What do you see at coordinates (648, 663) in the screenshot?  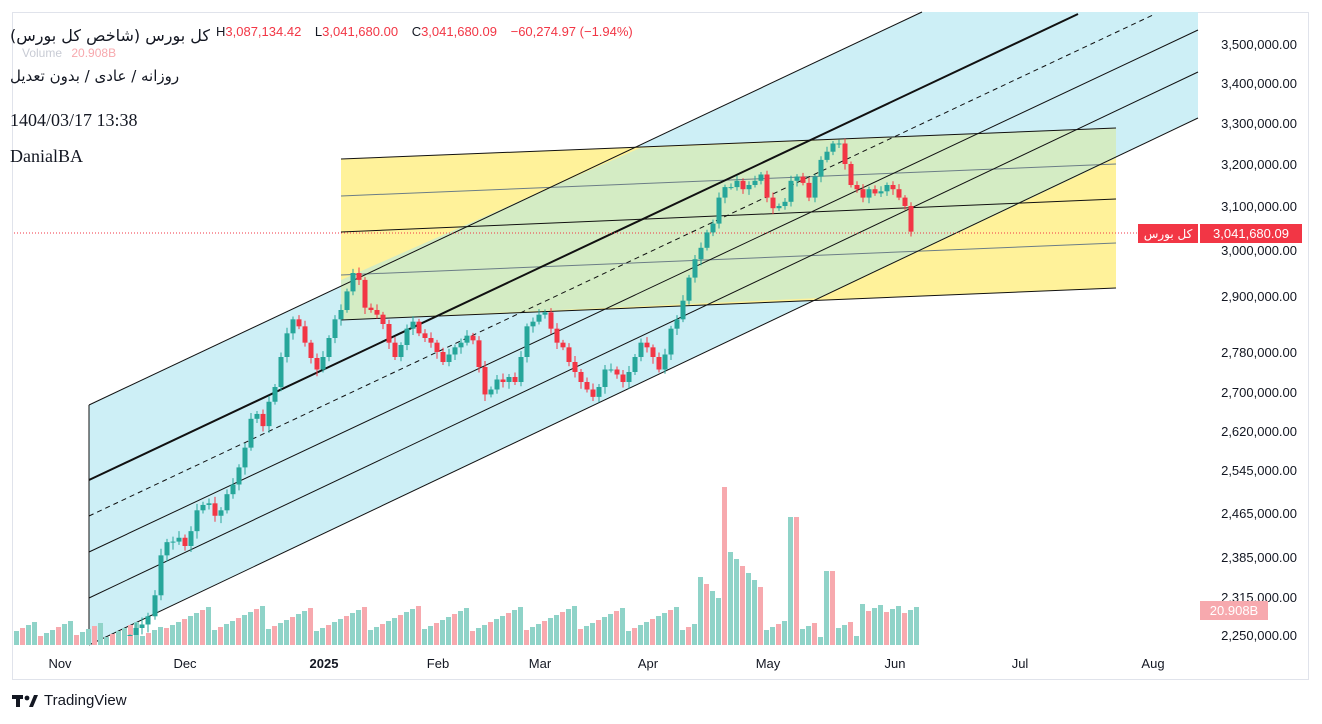 I see `time-tick-label: Apr` at bounding box center [648, 663].